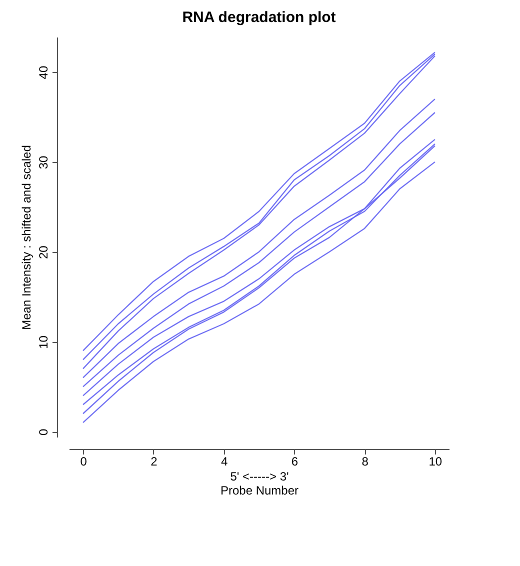 Image resolution: width=520 pixels, height=566 pixels. What do you see at coordinates (259, 484) in the screenshot?
I see `x-axis-title: 5' <-----> 3' Probe Number` at bounding box center [259, 484].